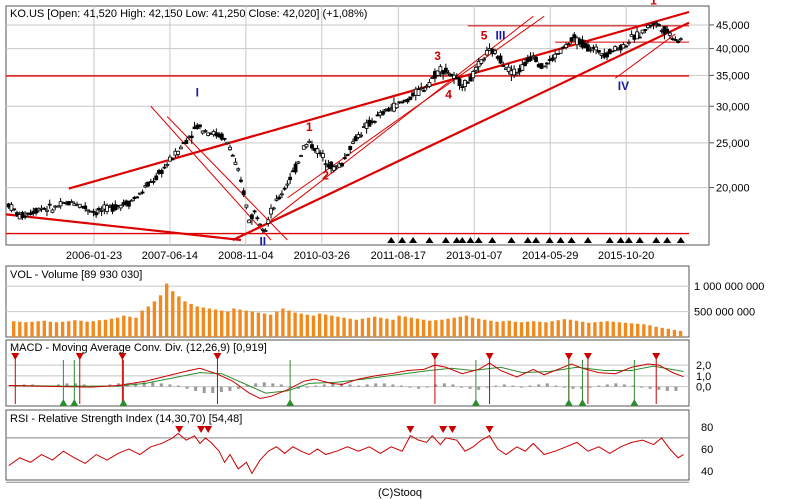 The width and height of the screenshot is (800, 500). What do you see at coordinates (536, 240) in the screenshot?
I see `signal-triangles` at bounding box center [536, 240].